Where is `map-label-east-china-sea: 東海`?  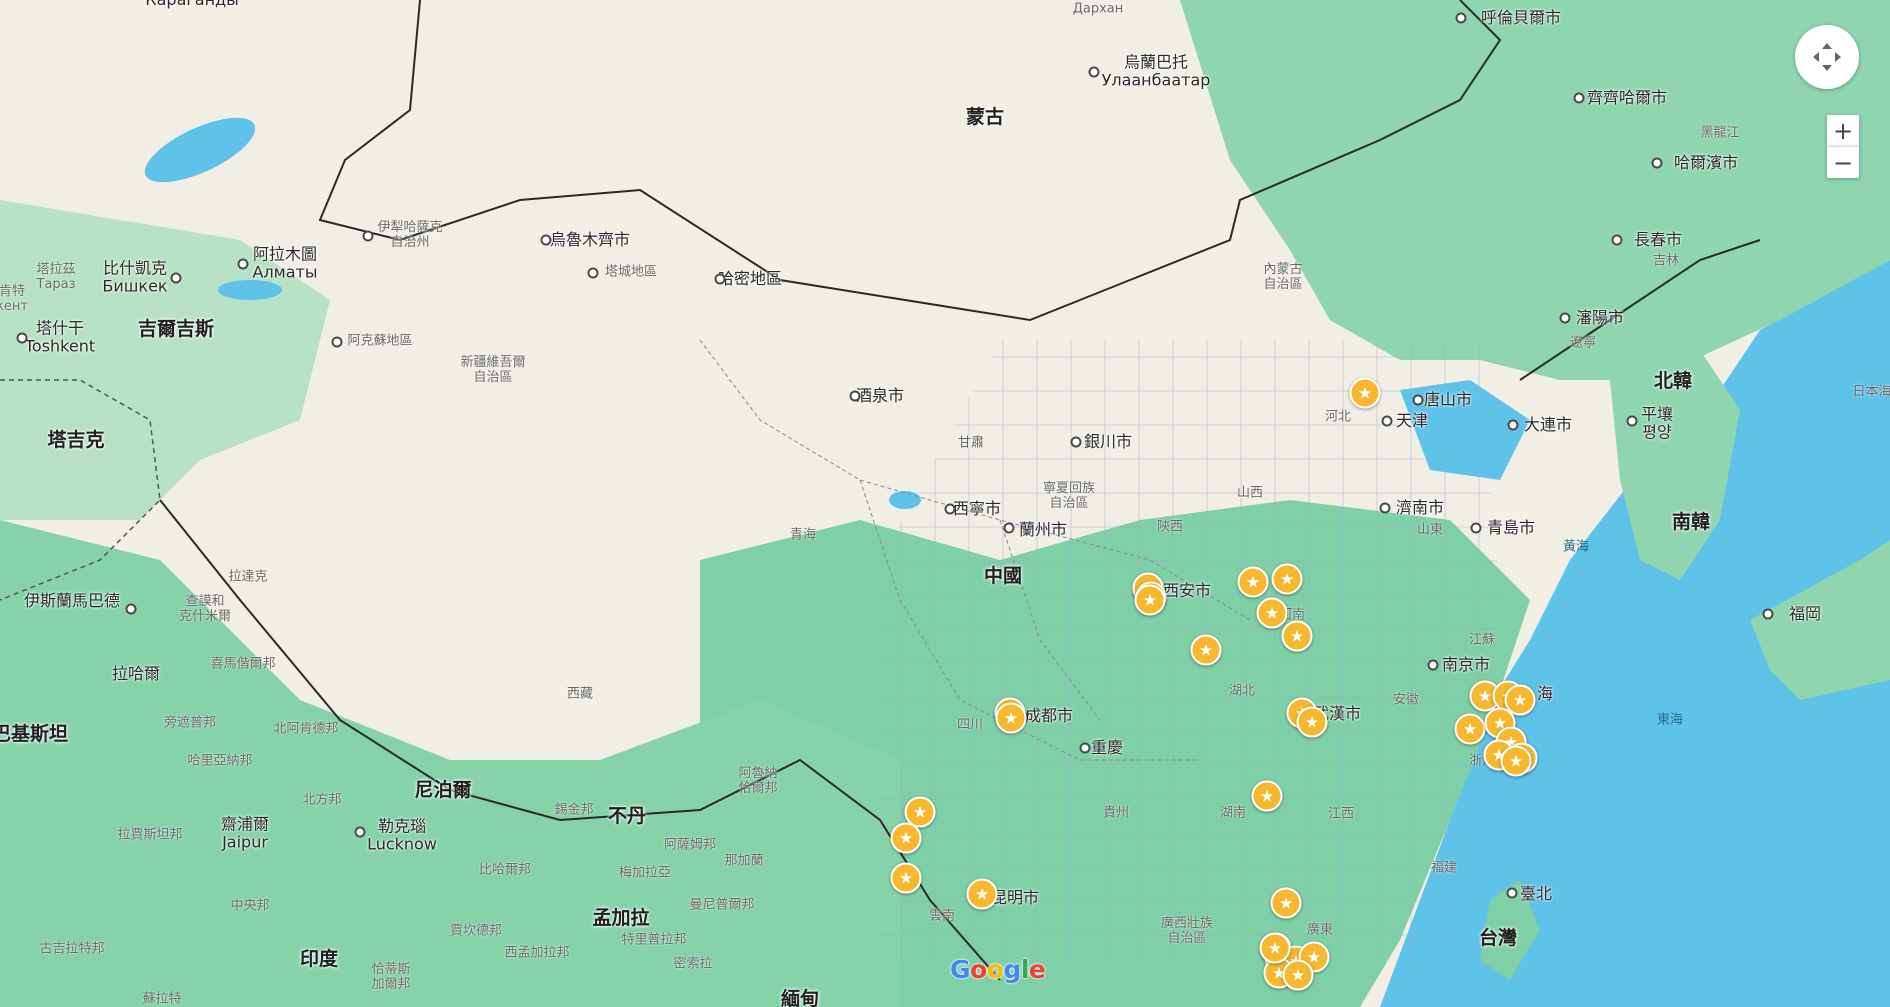 map-label-east-china-sea: 東海 is located at coordinates (1670, 720).